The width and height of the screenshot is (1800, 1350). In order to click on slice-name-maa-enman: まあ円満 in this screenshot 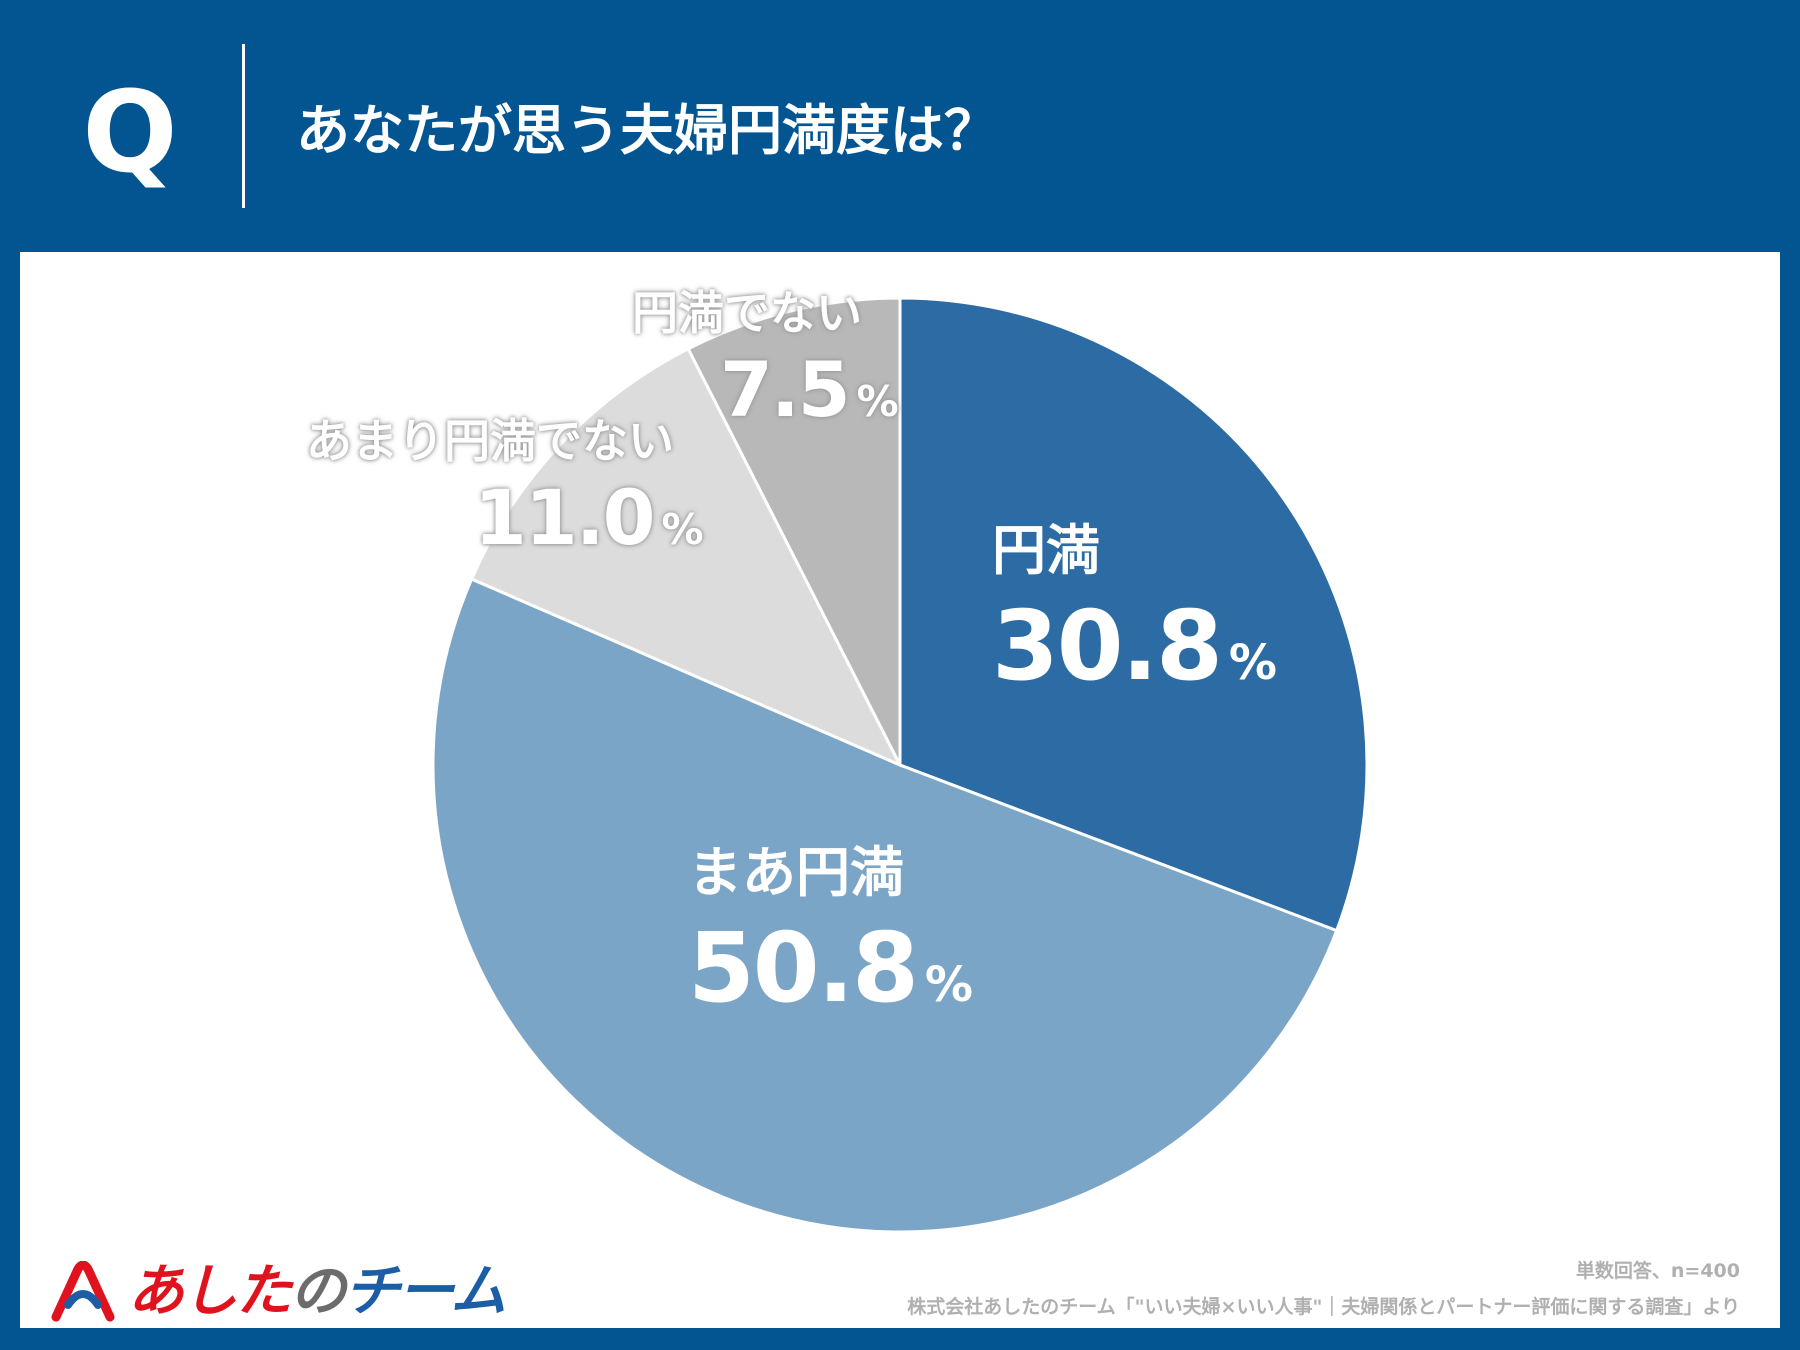, I will do `click(796, 872)`.